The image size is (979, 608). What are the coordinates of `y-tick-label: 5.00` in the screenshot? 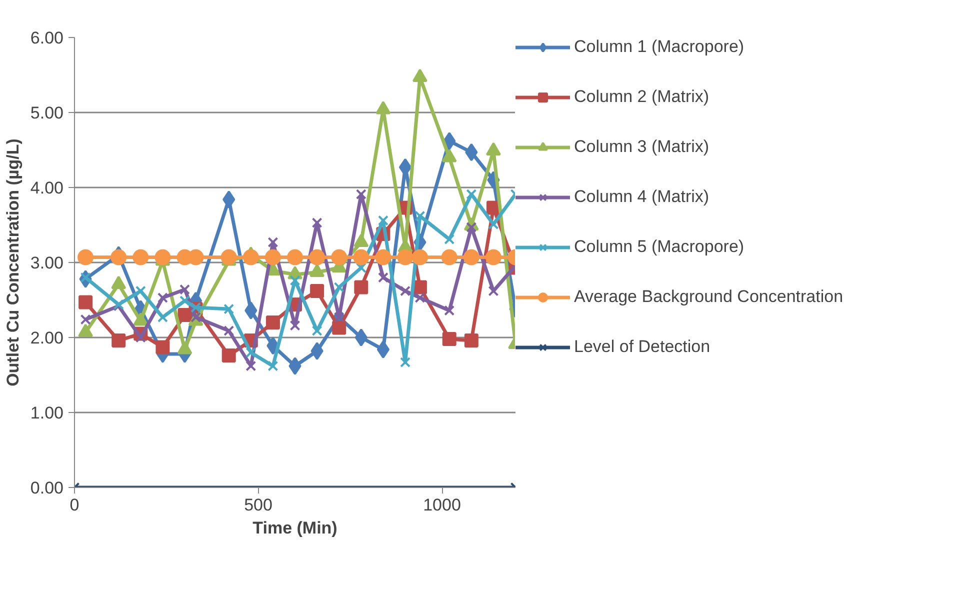 It's located at (47, 113).